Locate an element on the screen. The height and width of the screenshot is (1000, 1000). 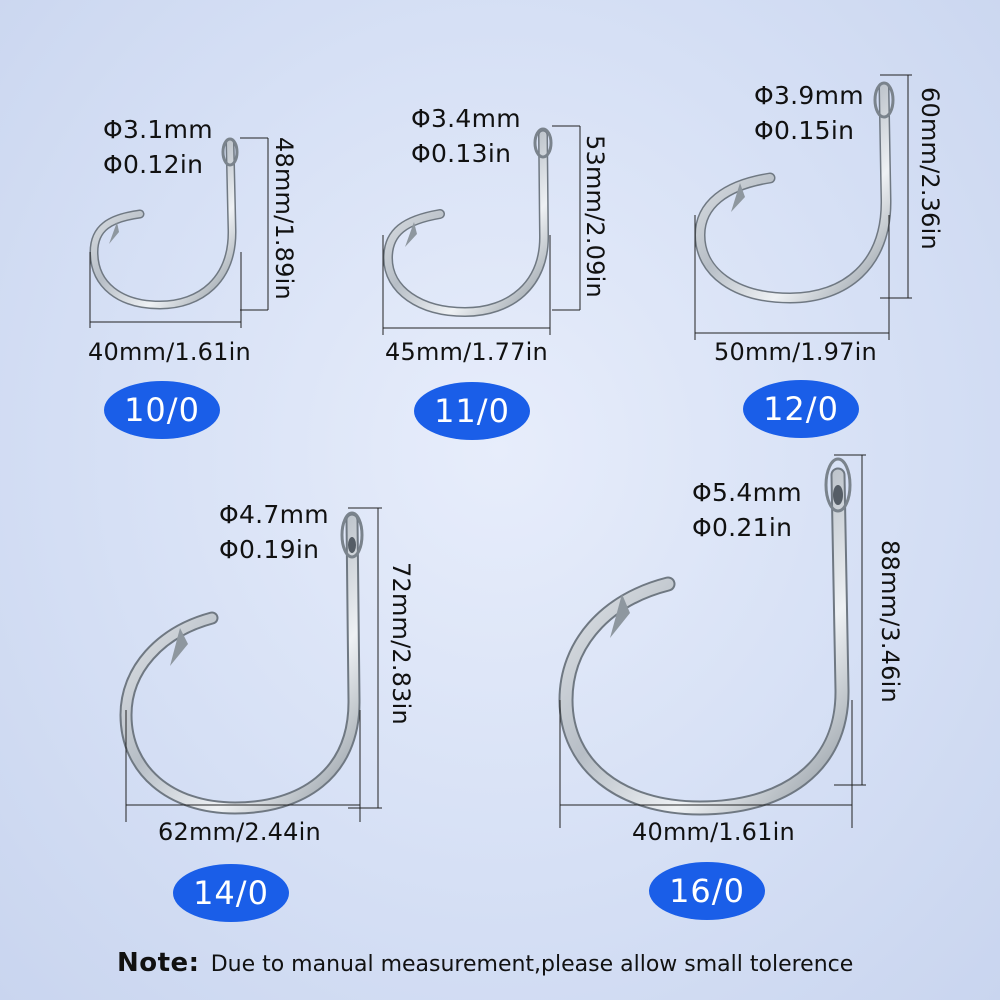
hook-10-0-wire-in: Φ0.12in is located at coordinates (153, 164).